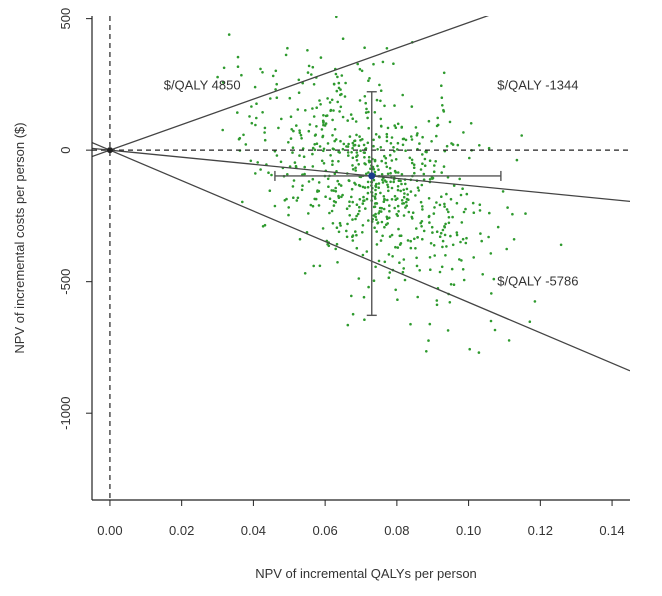  Describe the element at coordinates (181, 530) in the screenshot. I see `x-tick-label: 0.02` at that location.